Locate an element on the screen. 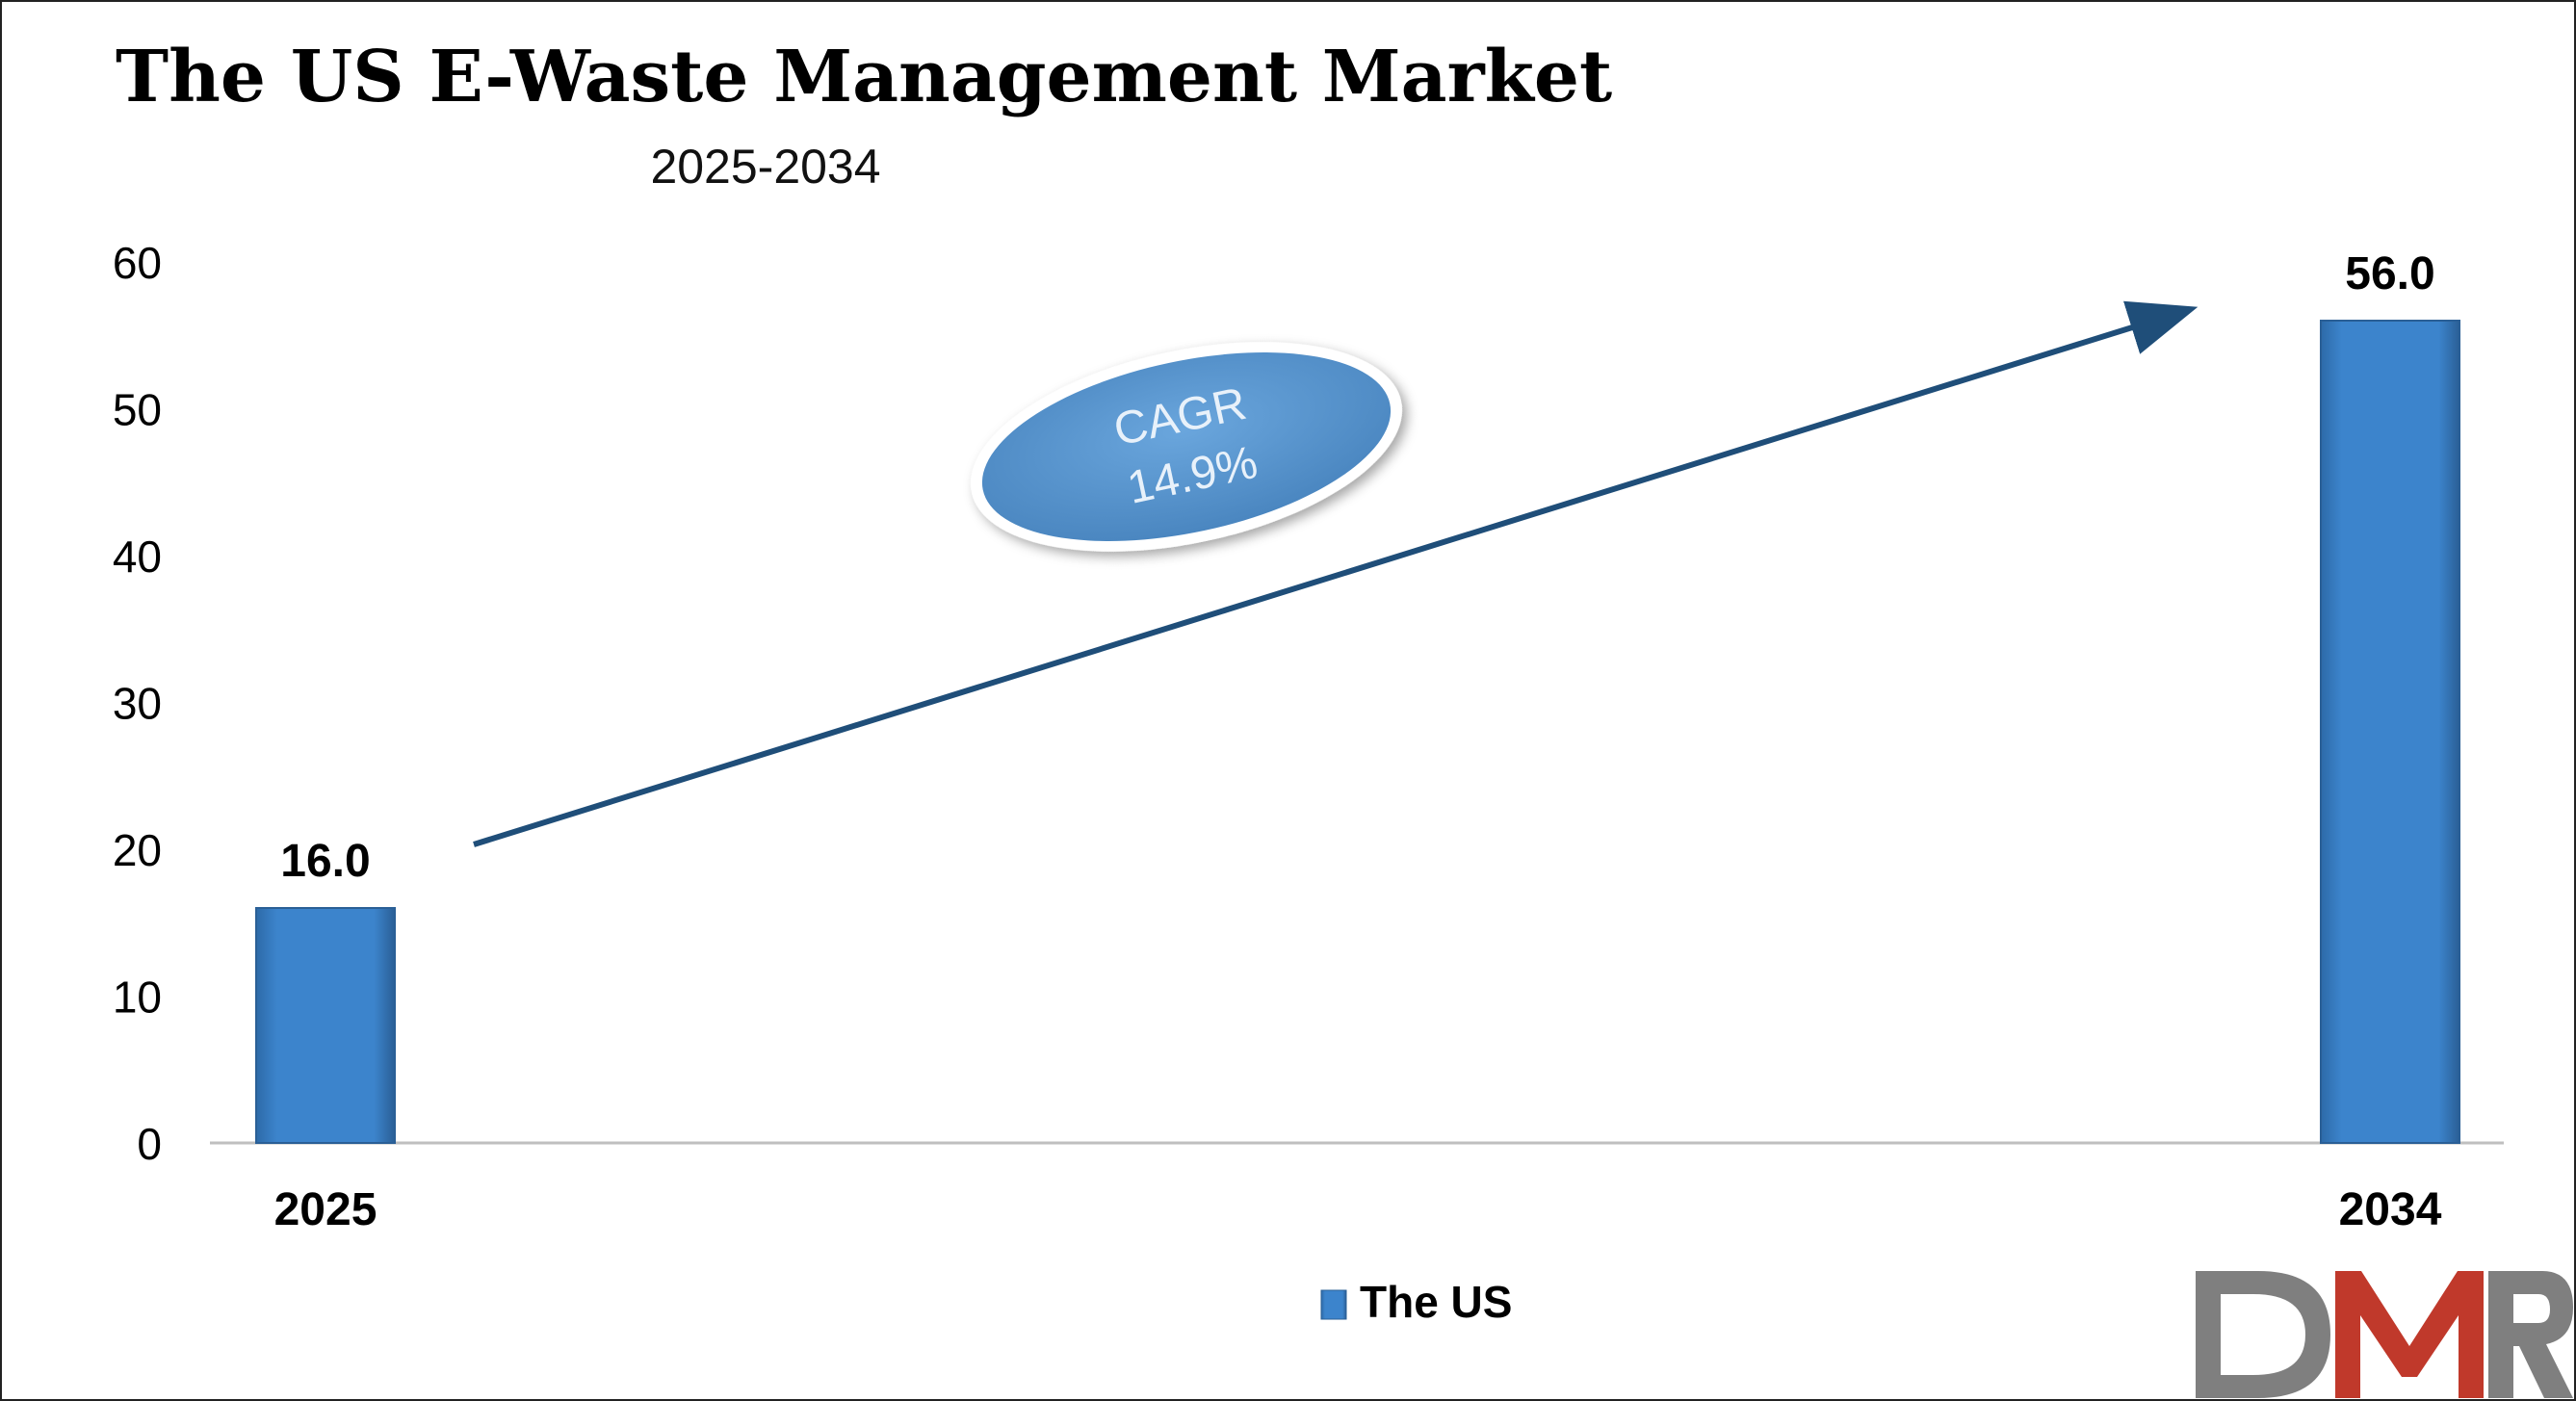  legend: The US is located at coordinates (1416, 1302).